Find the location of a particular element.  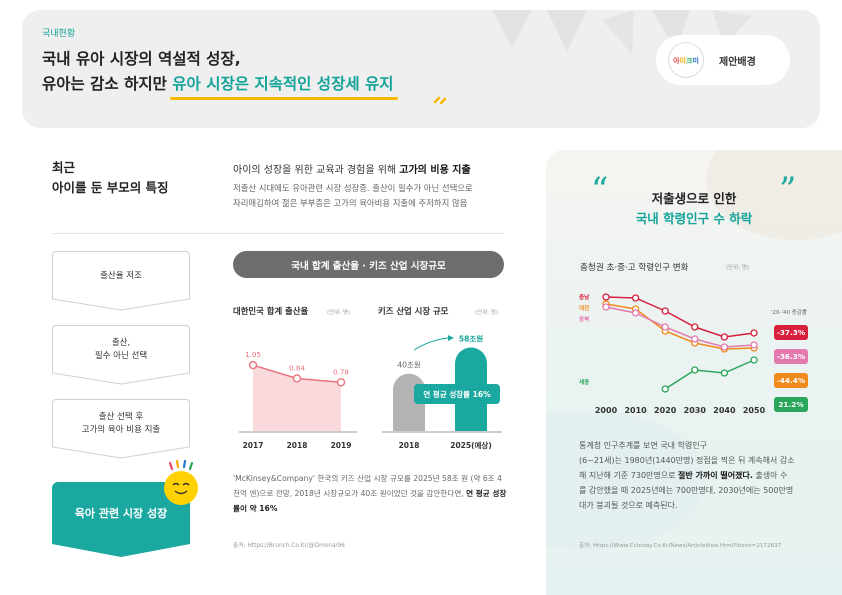

quote-close-icon: ” is located at coordinates (788, 190).